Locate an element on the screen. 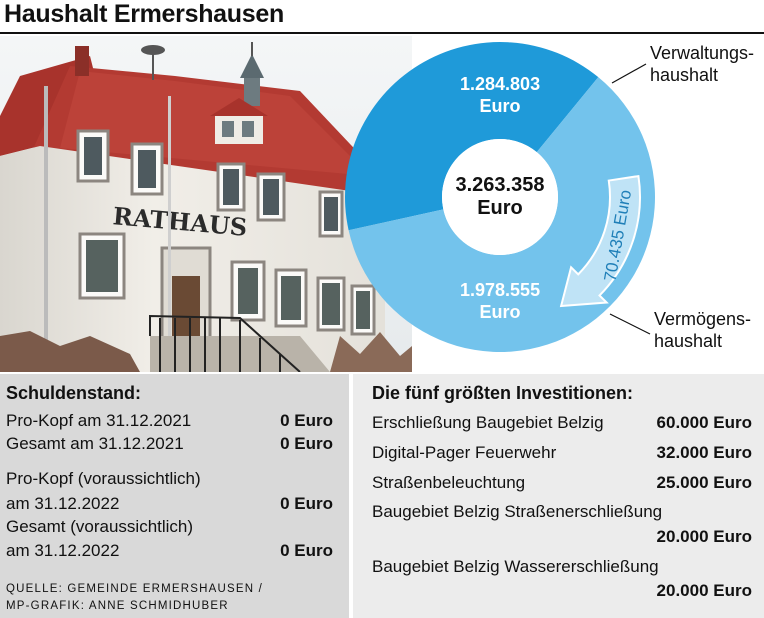 This screenshot has height=618, width=764. legend-leader-verwaltung is located at coordinates (629, 73).